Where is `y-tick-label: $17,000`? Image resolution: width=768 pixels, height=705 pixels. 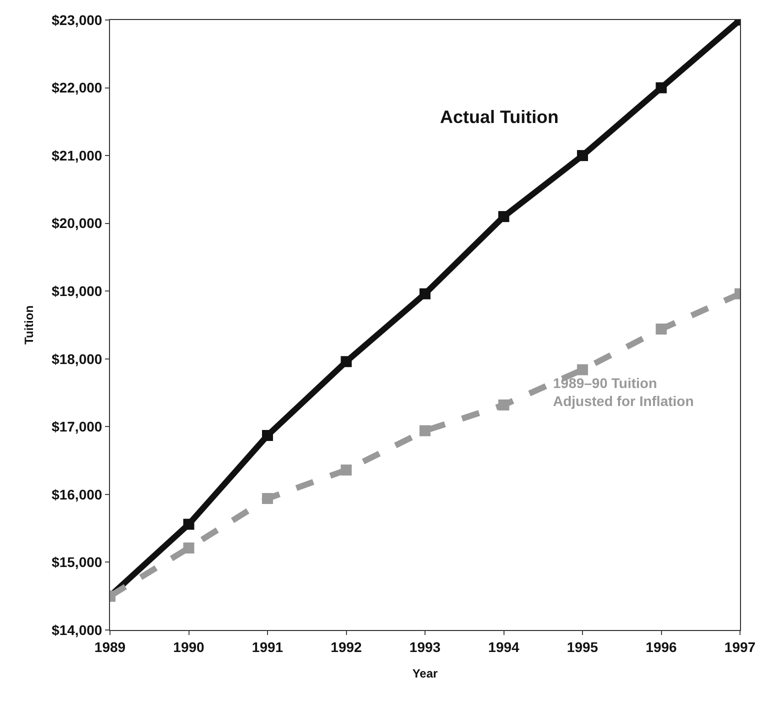
y-tick-label: $17,000 is located at coordinates (77, 426).